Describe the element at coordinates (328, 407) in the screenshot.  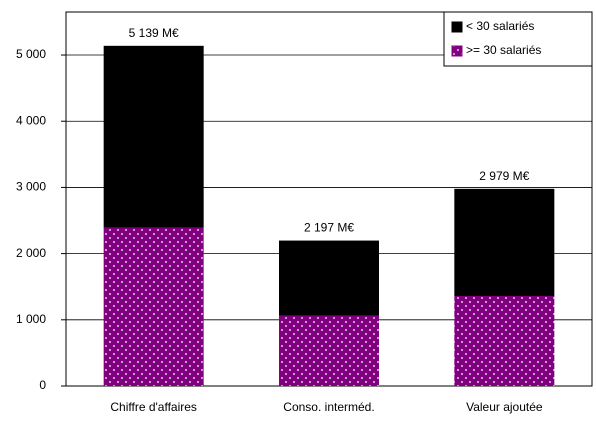
I see `x-tick-label: Conso. interméd.` at that location.